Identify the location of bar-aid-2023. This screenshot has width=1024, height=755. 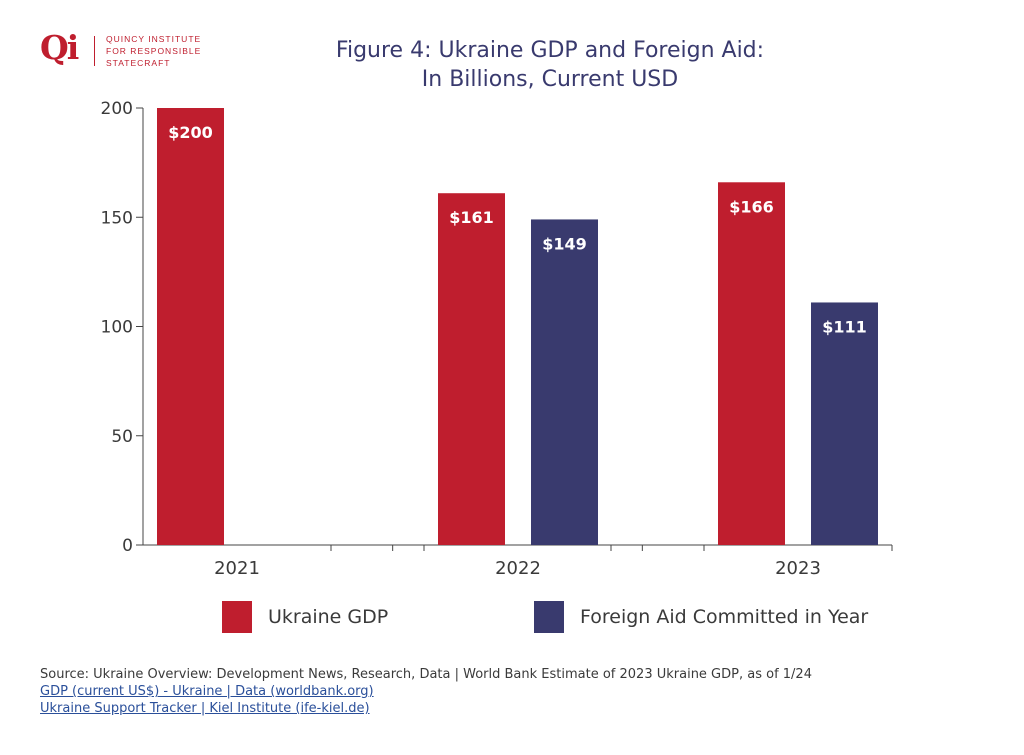
(844, 423).